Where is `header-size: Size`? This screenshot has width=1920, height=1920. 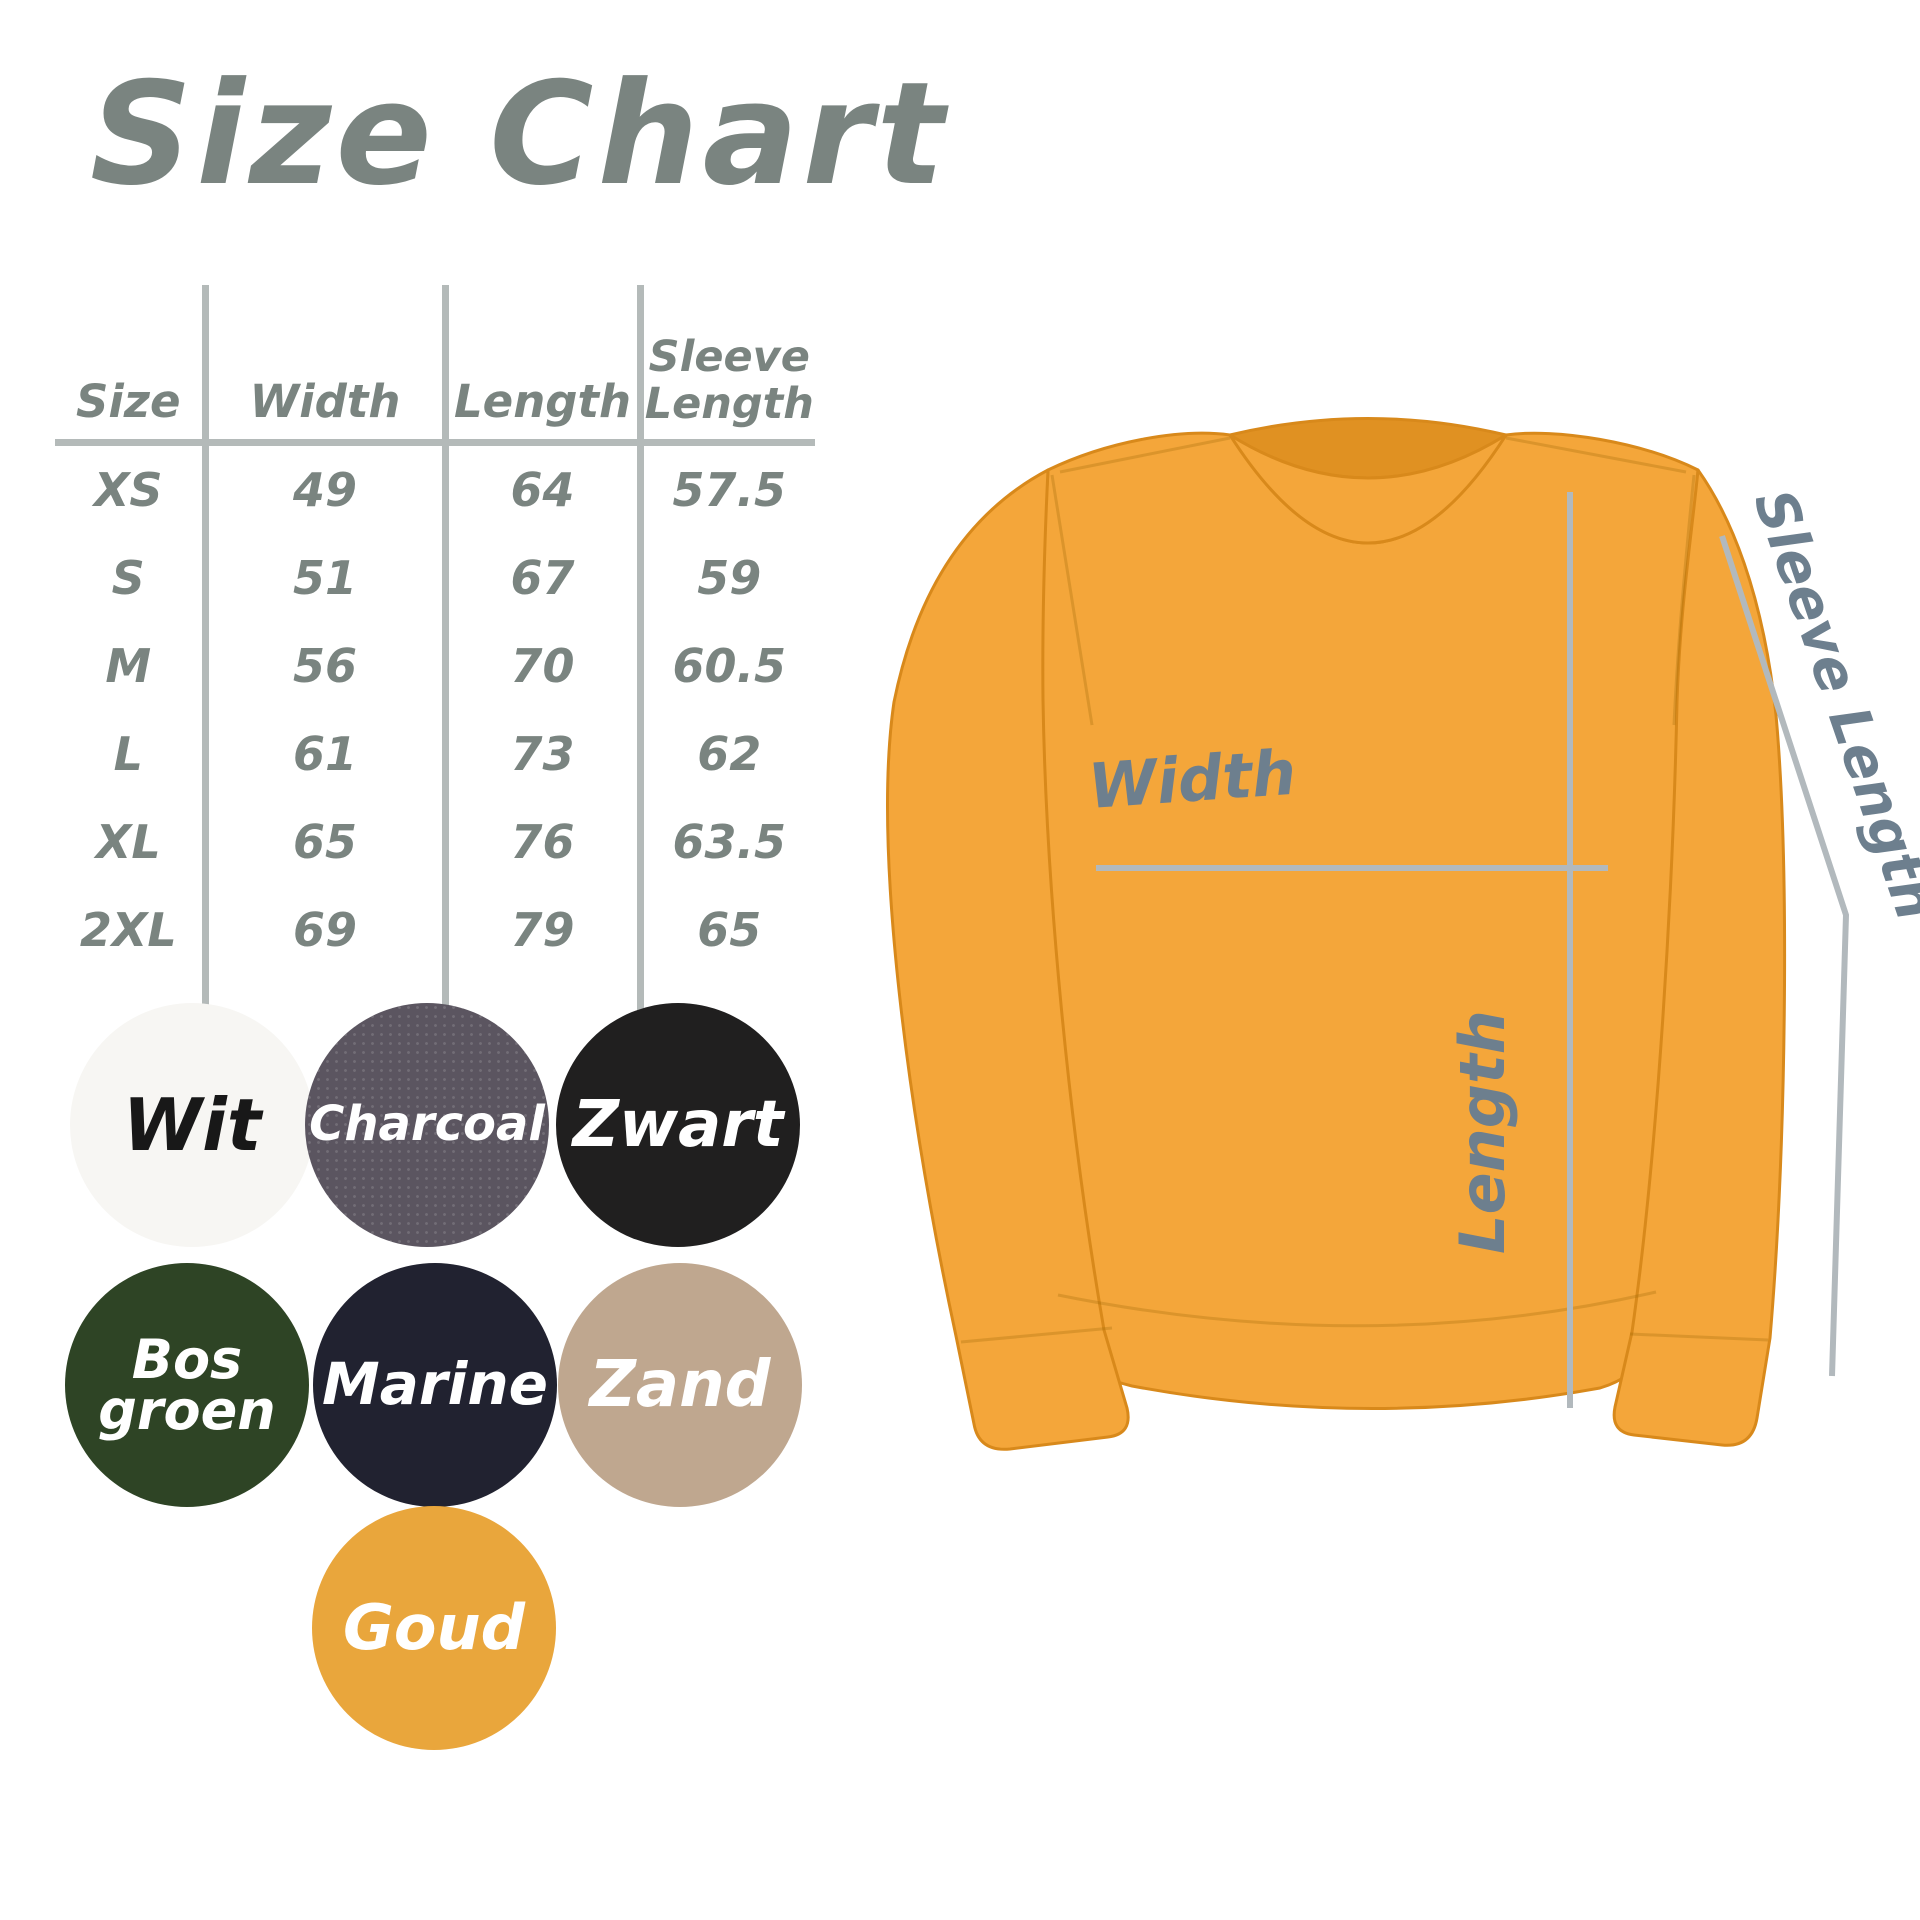 header-size: Size is located at coordinates (132, 365).